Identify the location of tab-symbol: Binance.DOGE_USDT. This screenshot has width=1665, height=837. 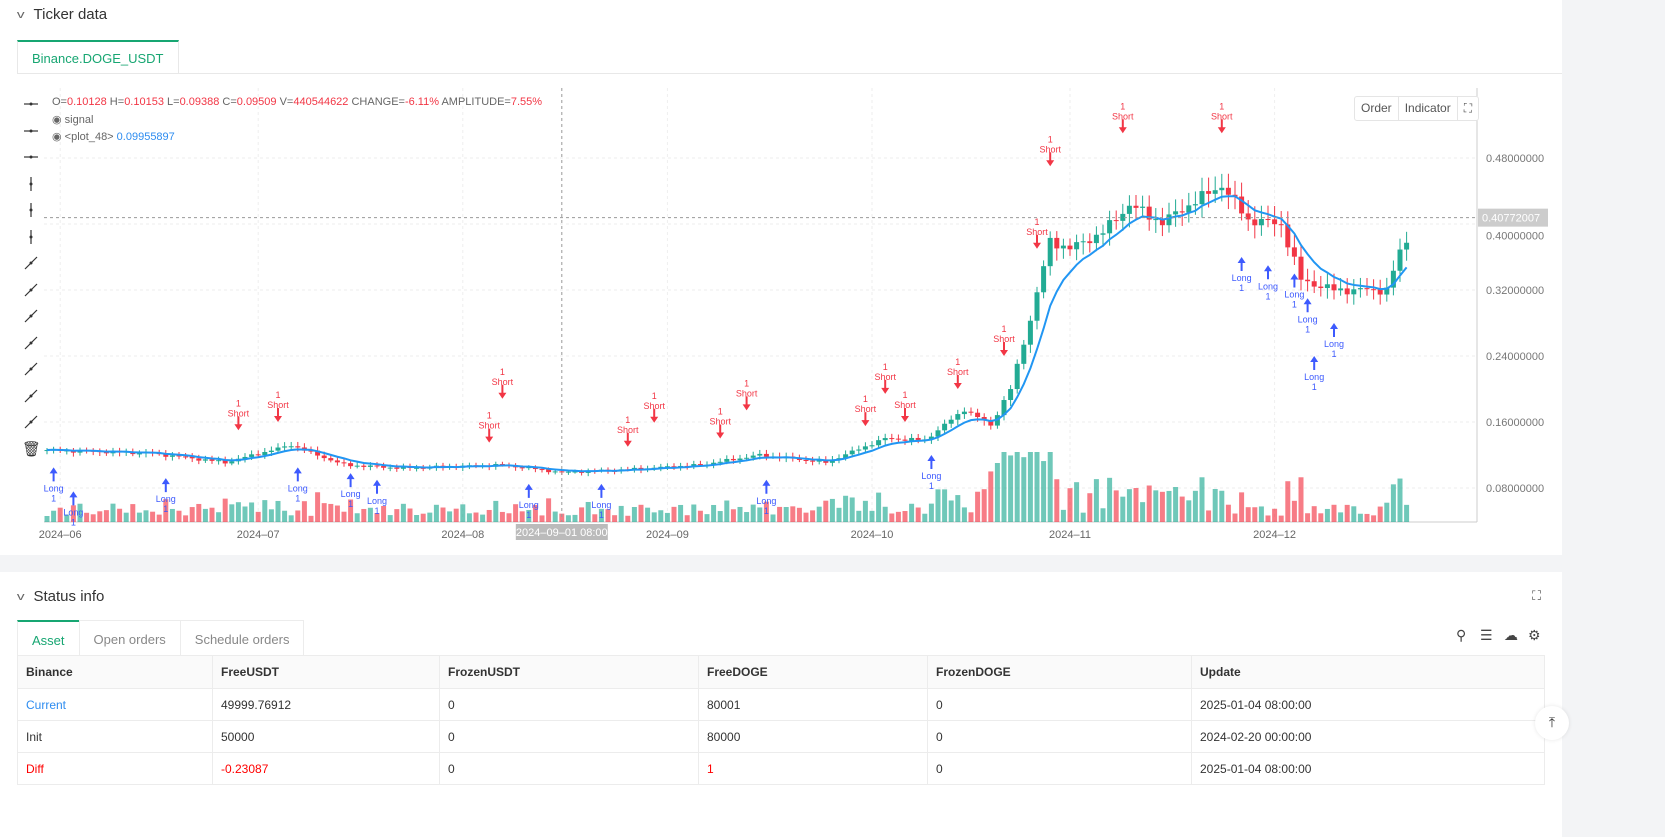
(98, 56).